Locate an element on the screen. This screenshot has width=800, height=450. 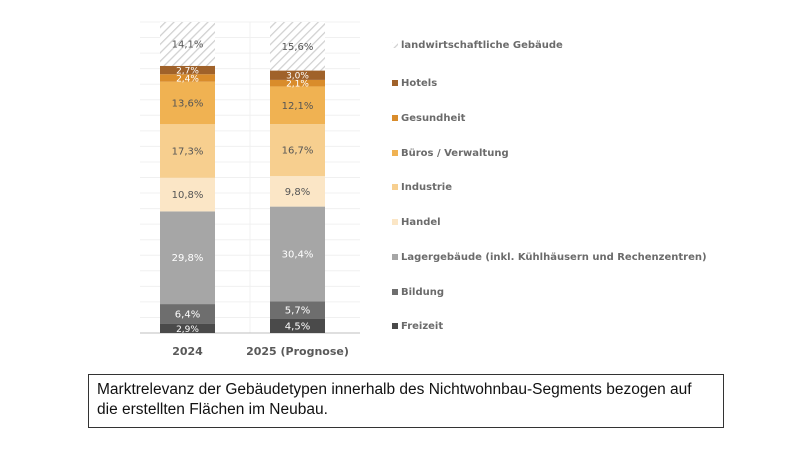
legend-item: Gesundheit is located at coordinates (429, 118).